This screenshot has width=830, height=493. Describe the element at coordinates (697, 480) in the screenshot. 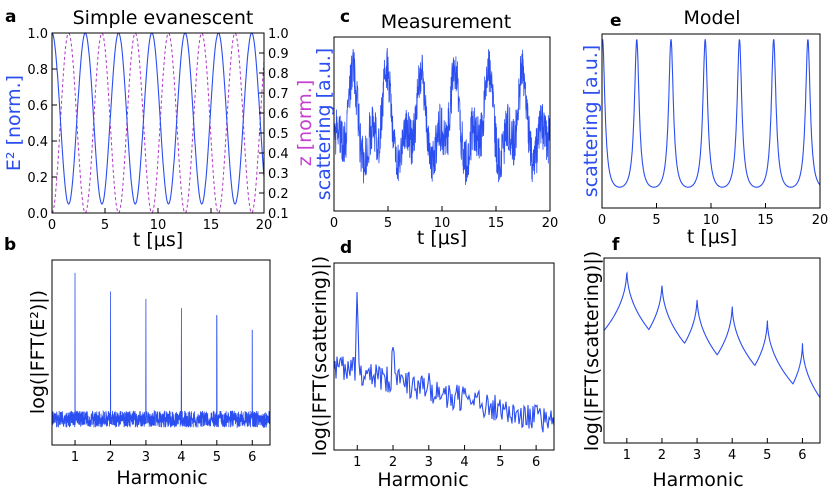

I see `xlabel-f: Harmonic` at that location.